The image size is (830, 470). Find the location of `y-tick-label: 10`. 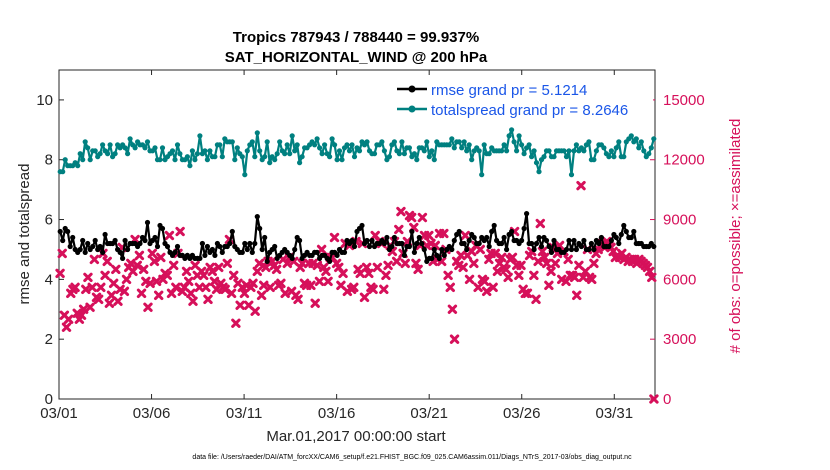

y-tick-label: 10 is located at coordinates (44, 100).